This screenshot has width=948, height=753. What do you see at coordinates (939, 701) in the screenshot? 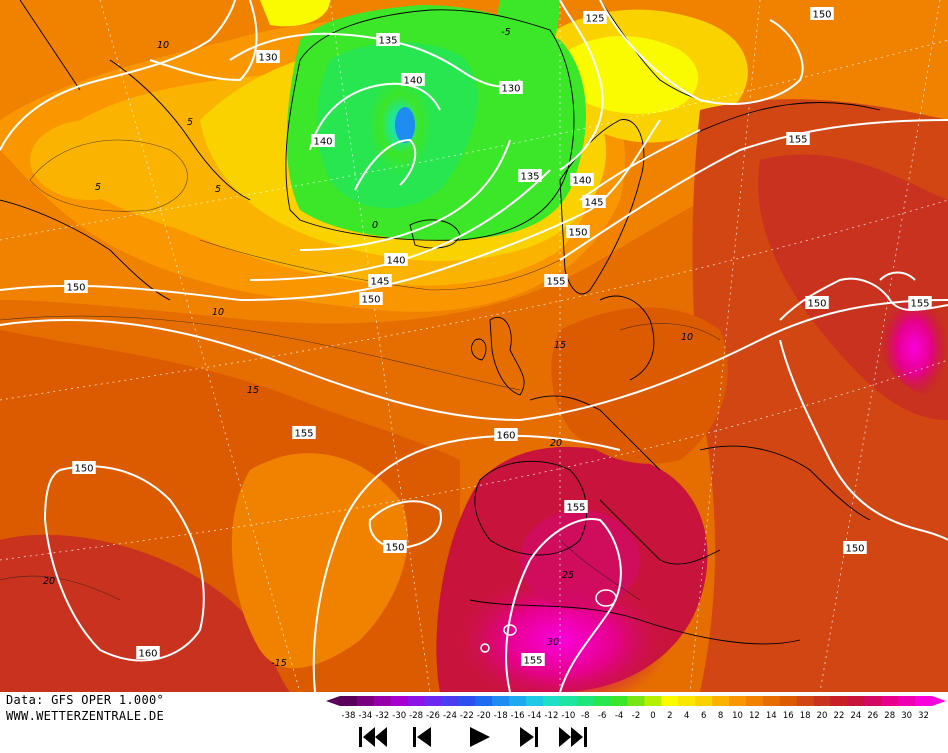
I see `legend-arrow-right` at bounding box center [939, 701].